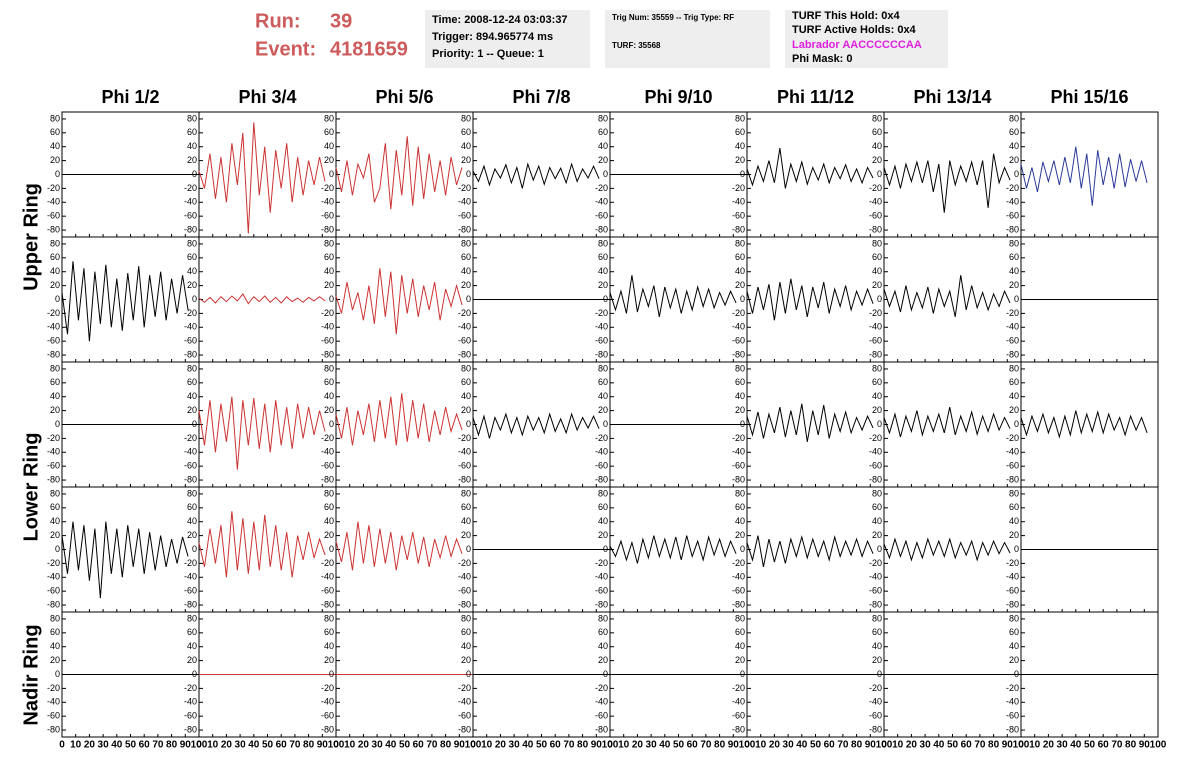  I want to click on run-label: Run:, so click(278, 21).